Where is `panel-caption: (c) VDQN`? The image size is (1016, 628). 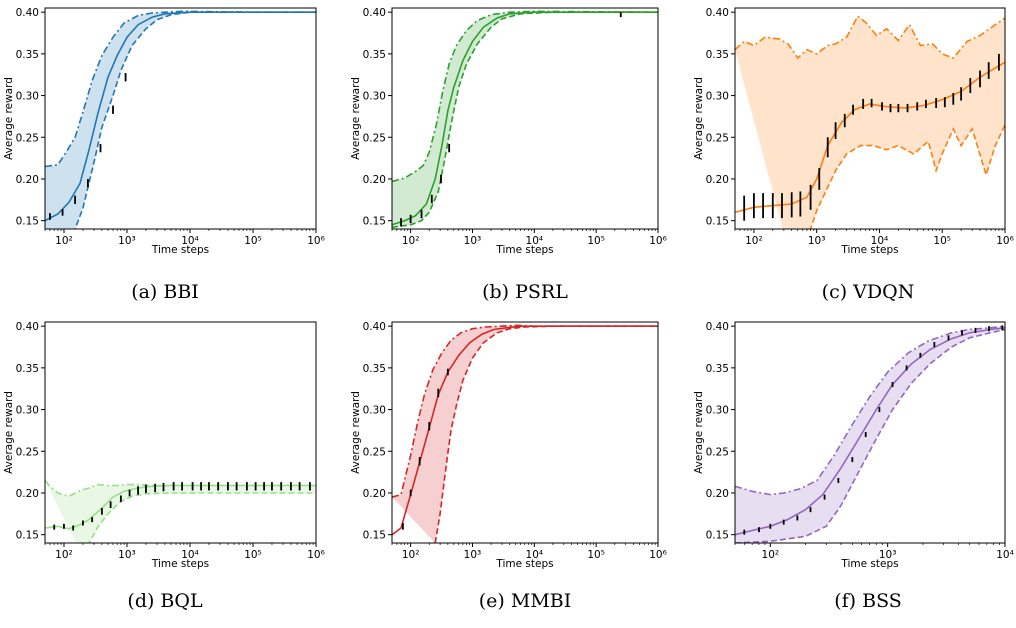 panel-caption: (c) VDQN is located at coordinates (868, 292).